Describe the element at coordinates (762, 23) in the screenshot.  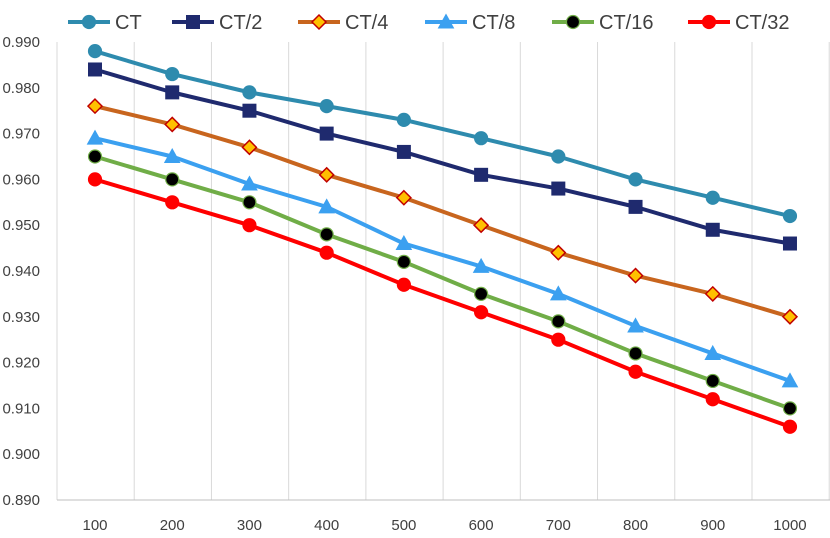
I see `legend-label-ct-32: CT/32` at that location.